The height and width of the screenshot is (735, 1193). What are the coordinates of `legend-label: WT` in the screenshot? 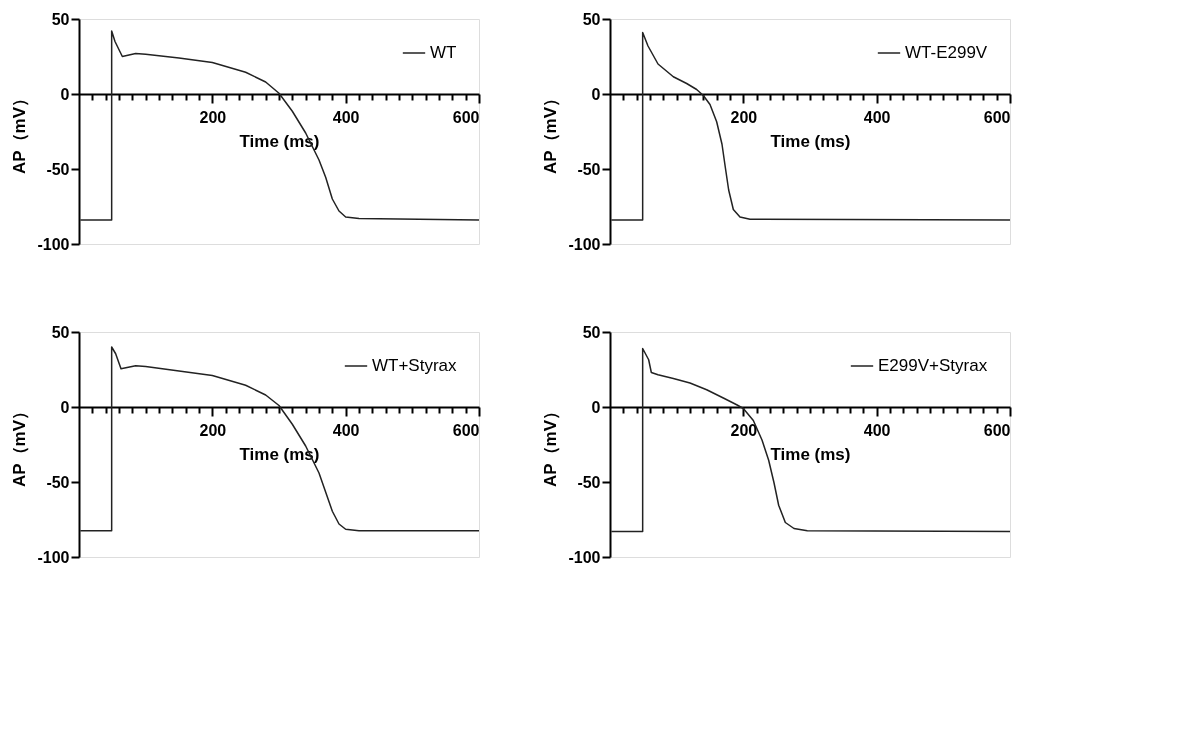 It's located at (443, 52).